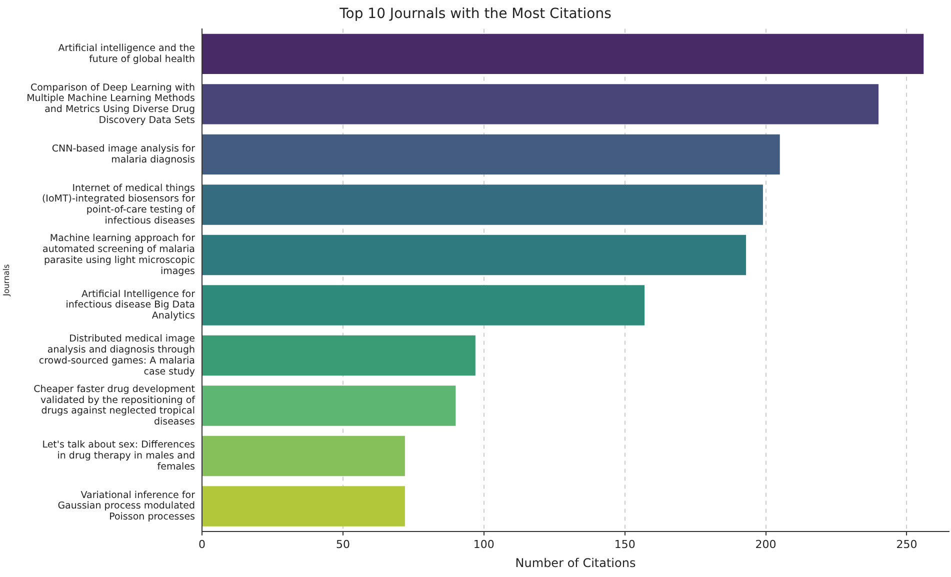 The width and height of the screenshot is (951, 577). I want to click on y-tick-label: Artificial Intelligence for infectious disease Big Data Analytics, so click(131, 305).